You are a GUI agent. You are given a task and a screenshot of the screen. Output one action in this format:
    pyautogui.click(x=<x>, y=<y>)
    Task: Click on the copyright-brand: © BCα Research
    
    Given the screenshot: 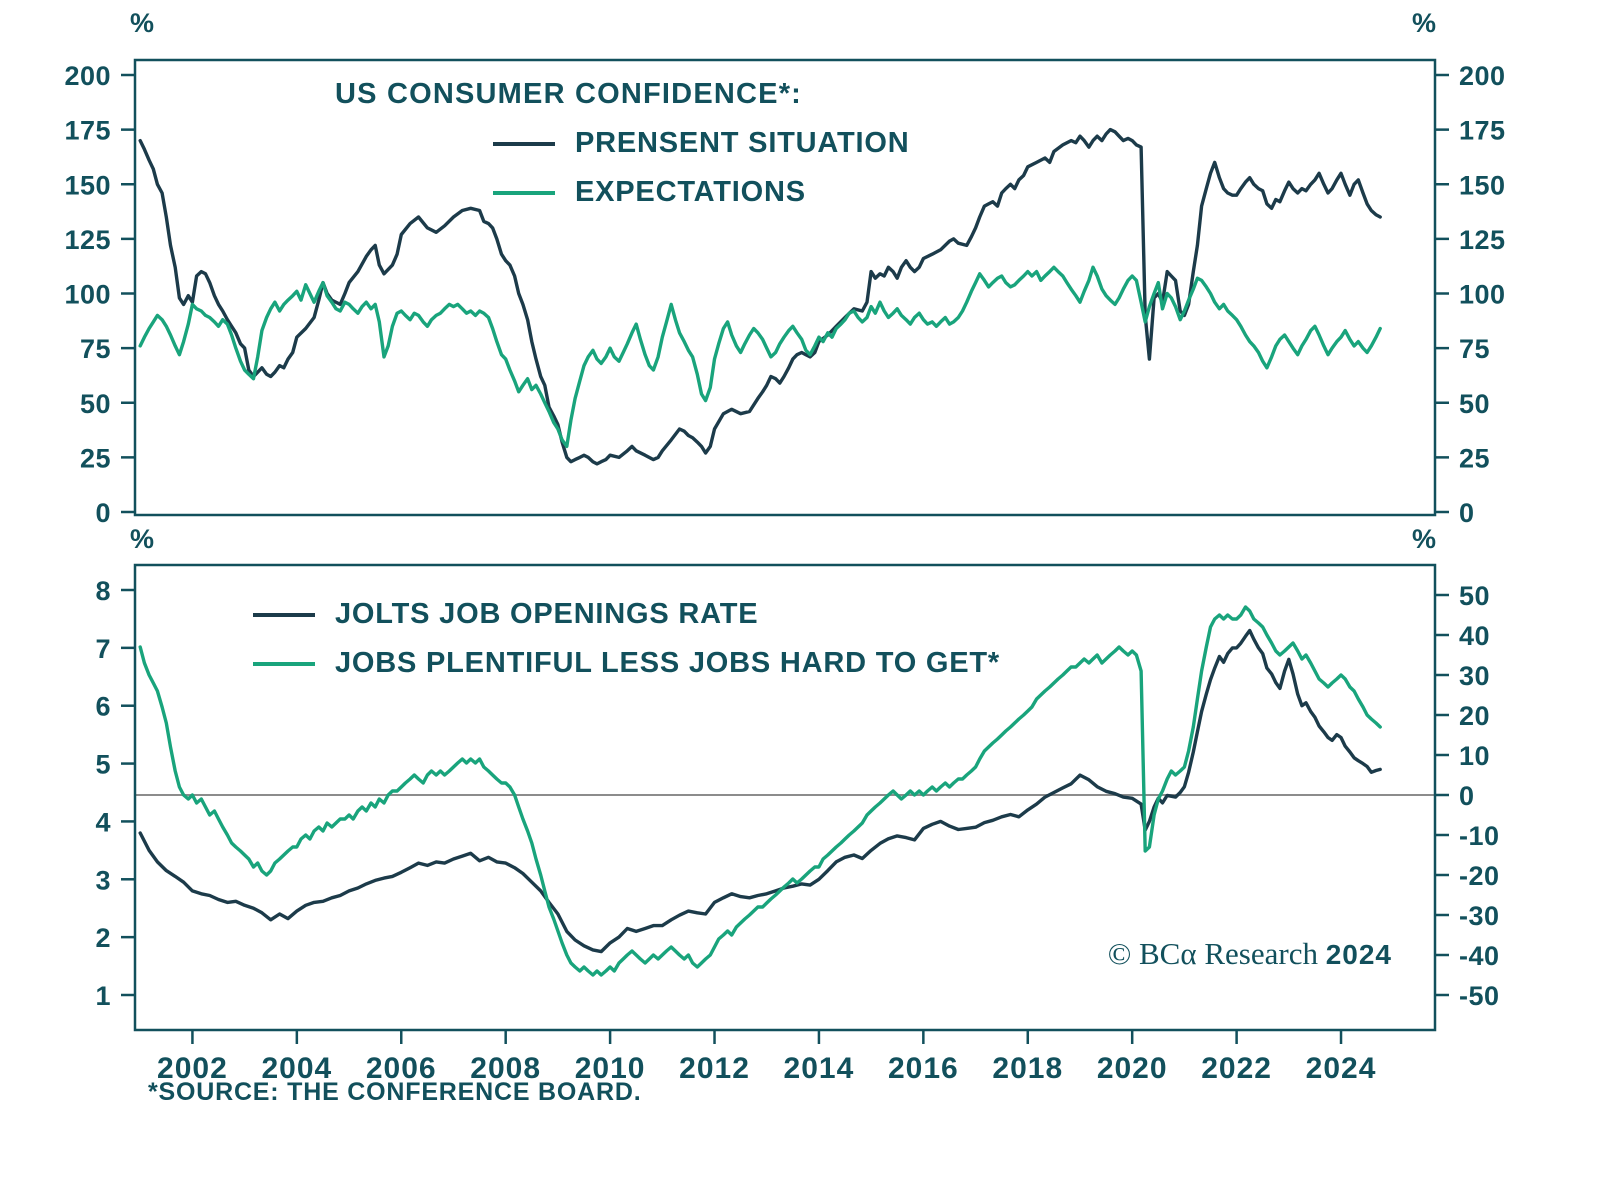 What is the action you would take?
    pyautogui.click(x=1212, y=953)
    